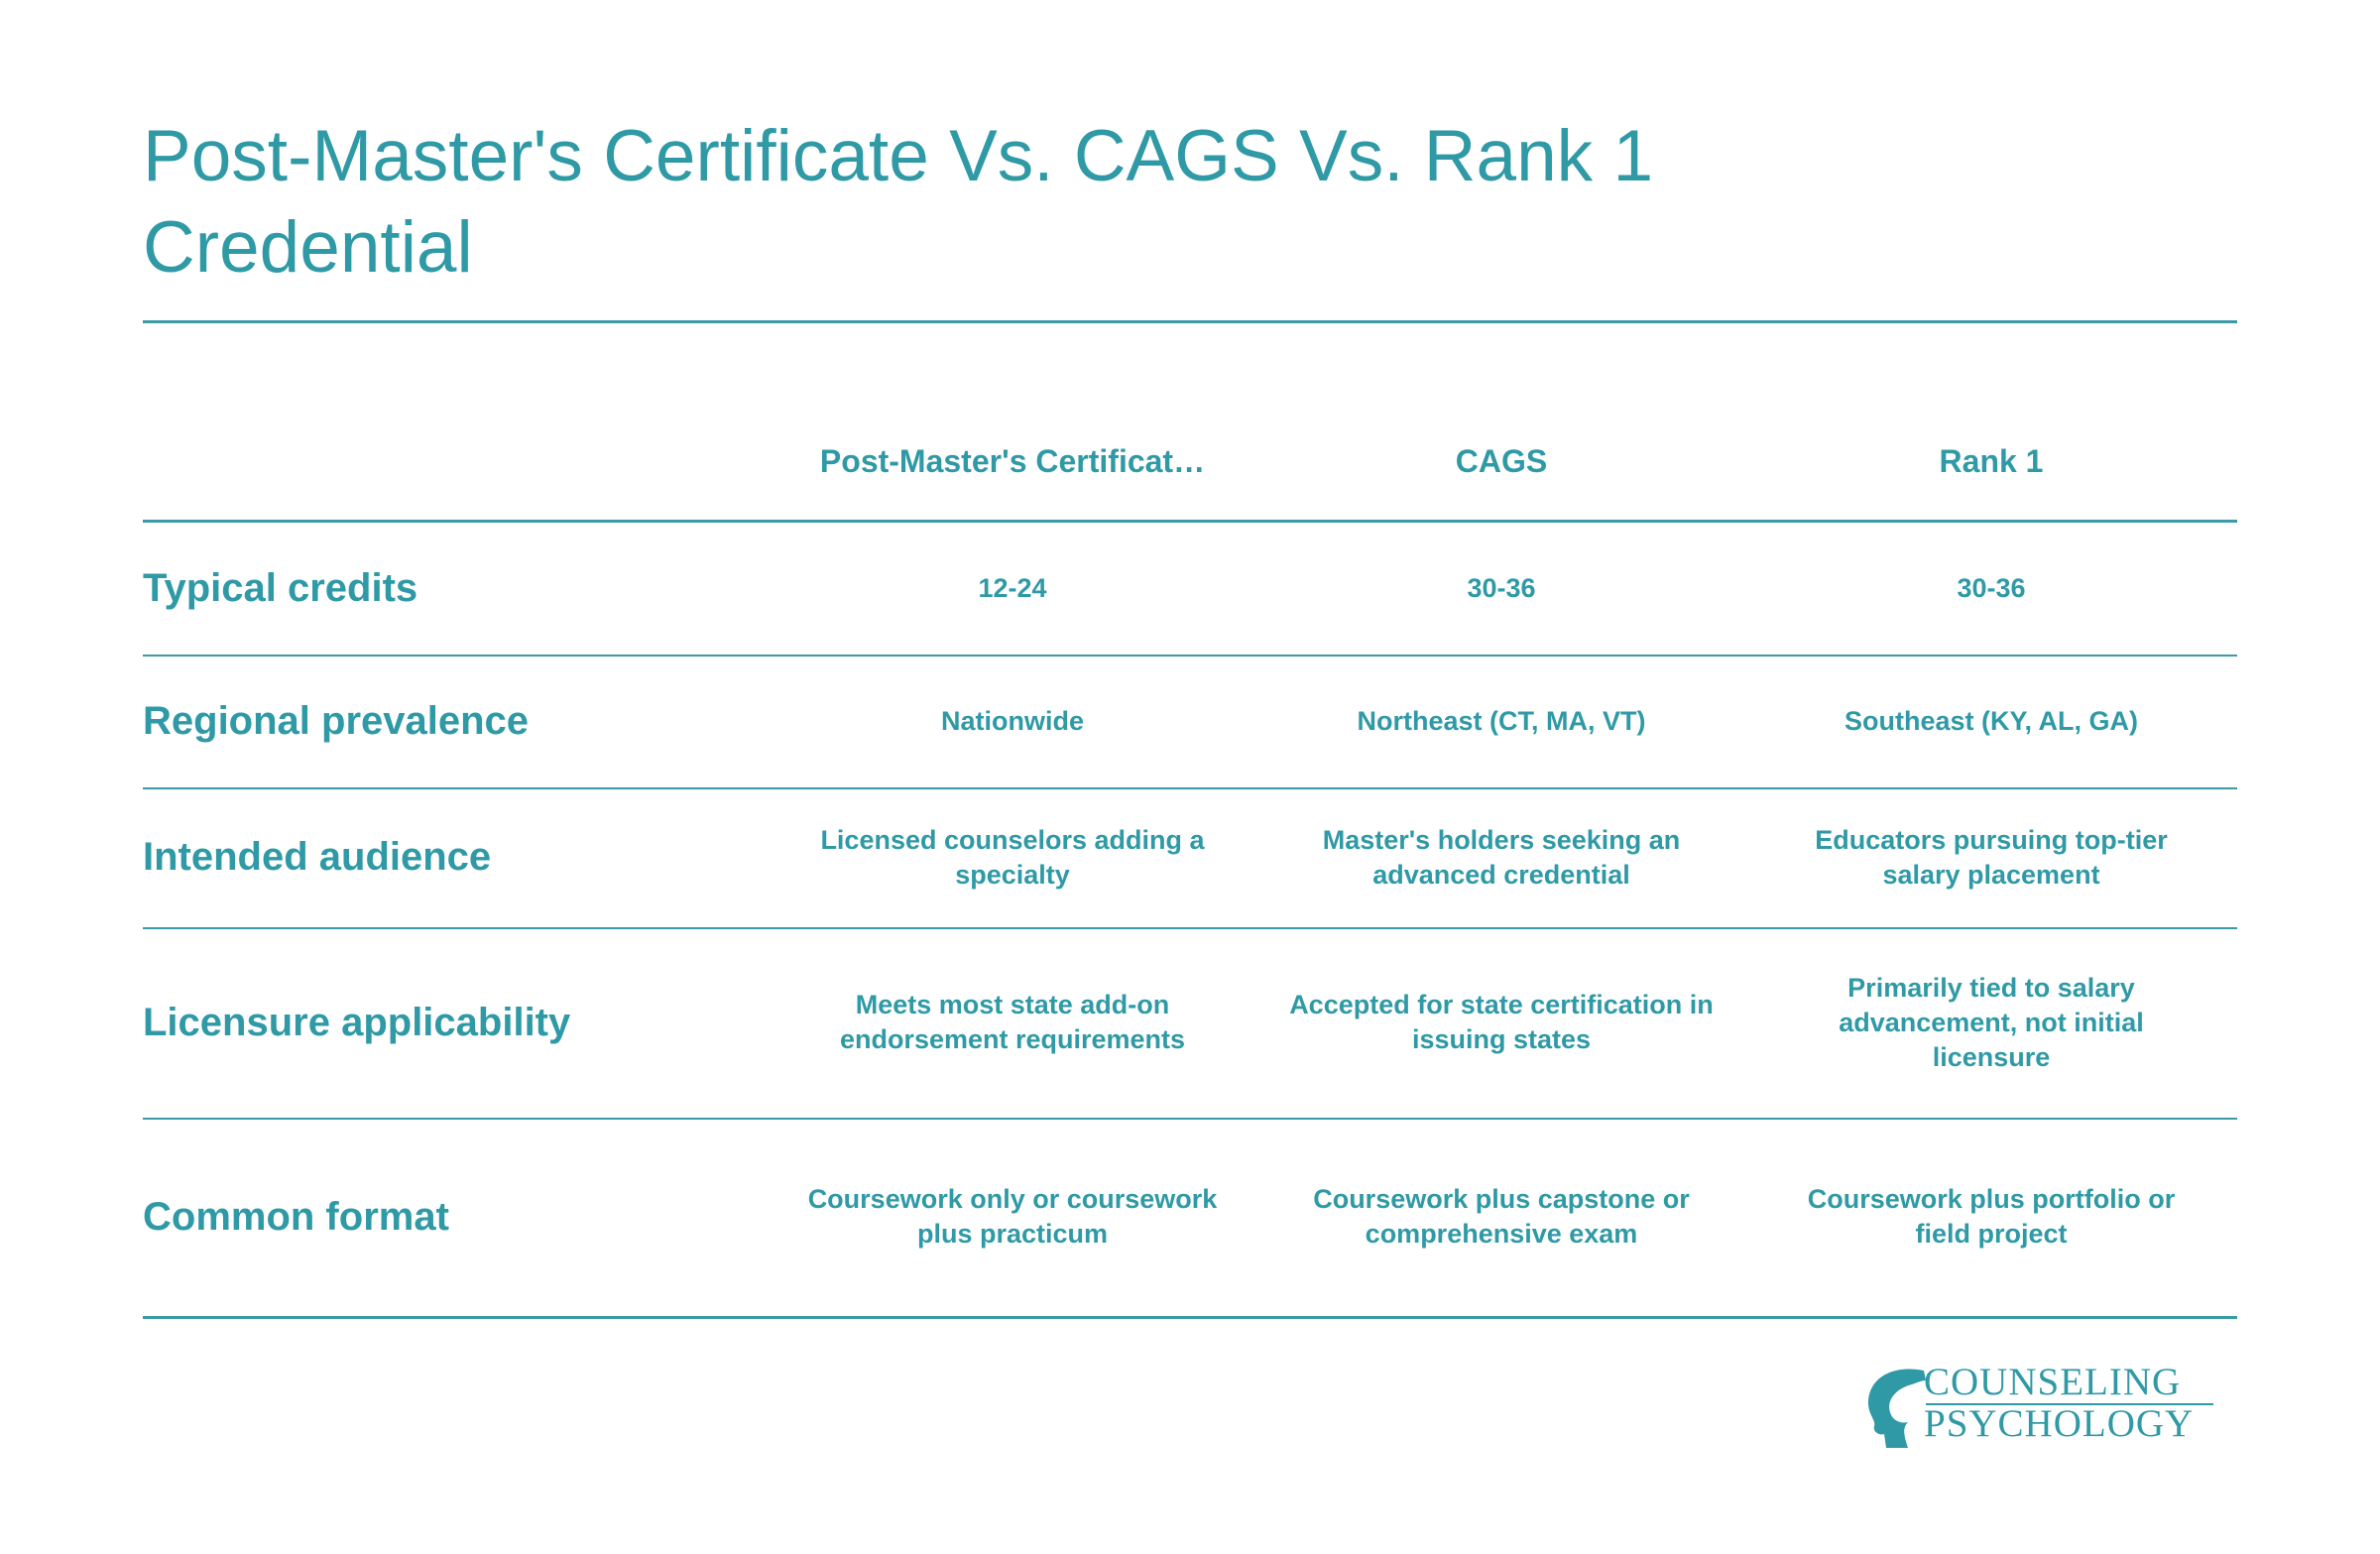 The width and height of the screenshot is (2380, 1554). What do you see at coordinates (280, 587) in the screenshot?
I see `row-label: Typical credits` at bounding box center [280, 587].